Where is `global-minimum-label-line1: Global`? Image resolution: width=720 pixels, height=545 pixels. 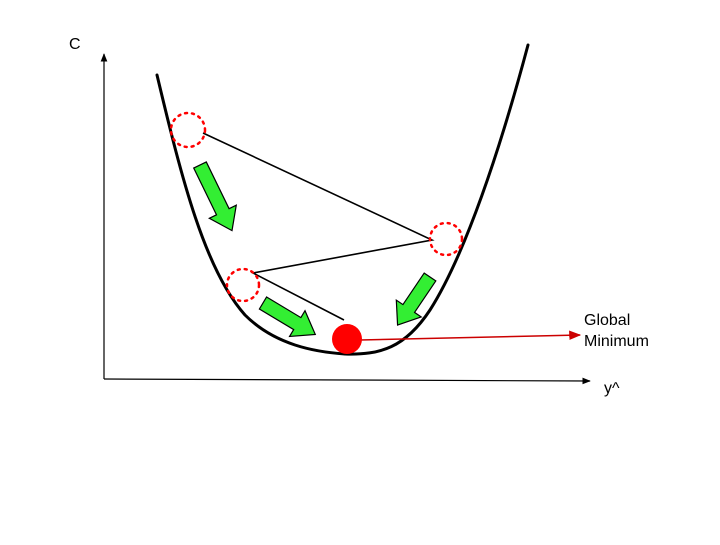 global-minimum-label-line1: Global is located at coordinates (607, 320).